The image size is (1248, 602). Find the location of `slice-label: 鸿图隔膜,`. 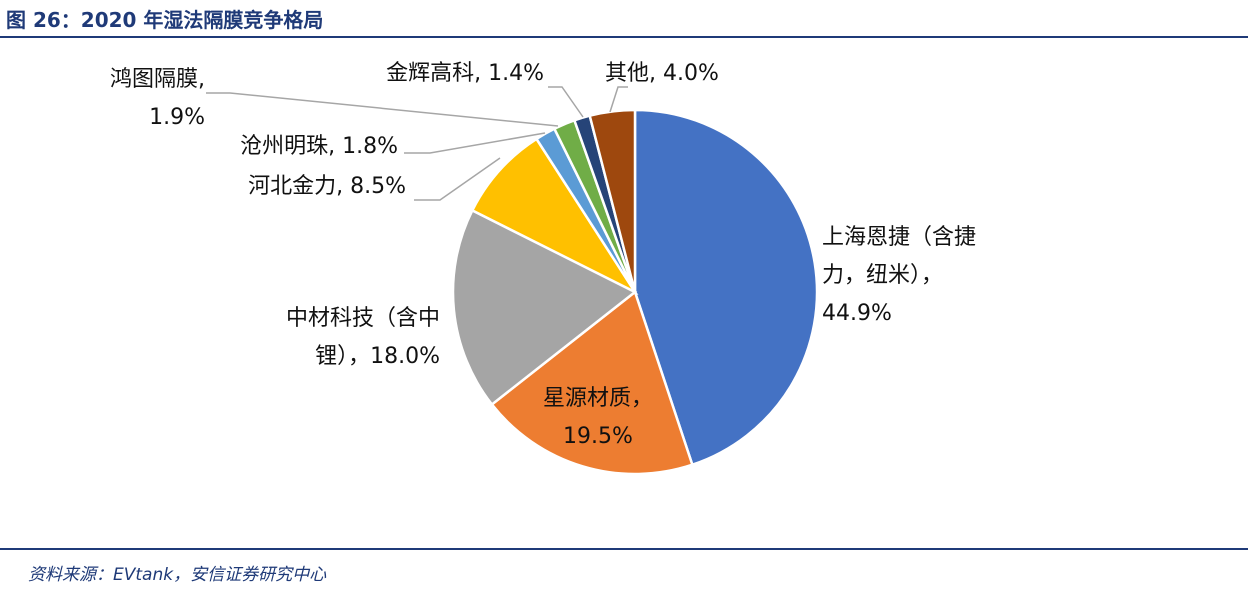

slice-label: 鸿图隔膜, is located at coordinates (157, 79).